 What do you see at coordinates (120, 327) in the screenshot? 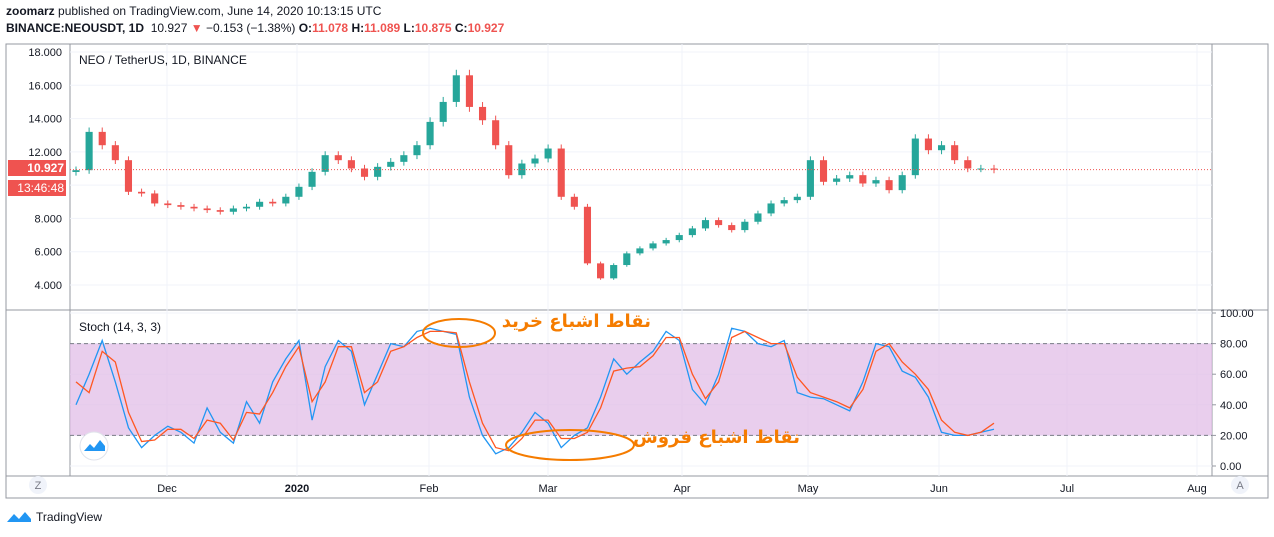
I see `stoch-legend: Stoch (14, 3, 3)` at bounding box center [120, 327].